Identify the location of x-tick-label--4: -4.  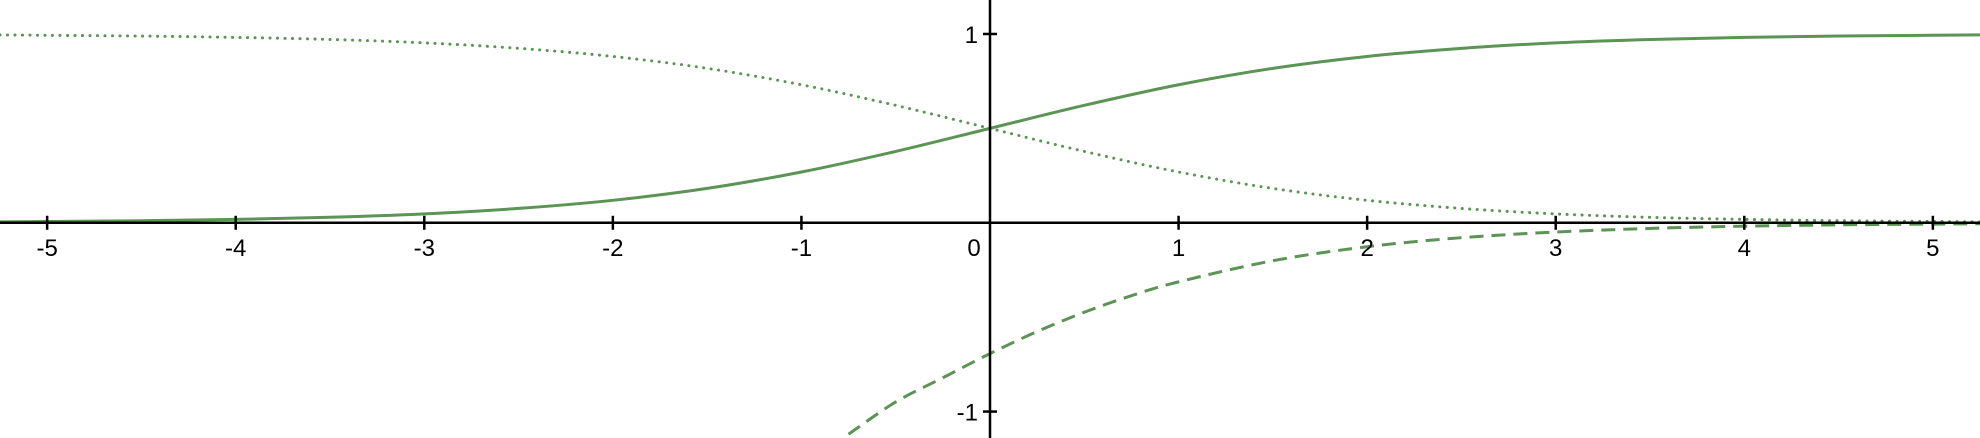
(235, 248).